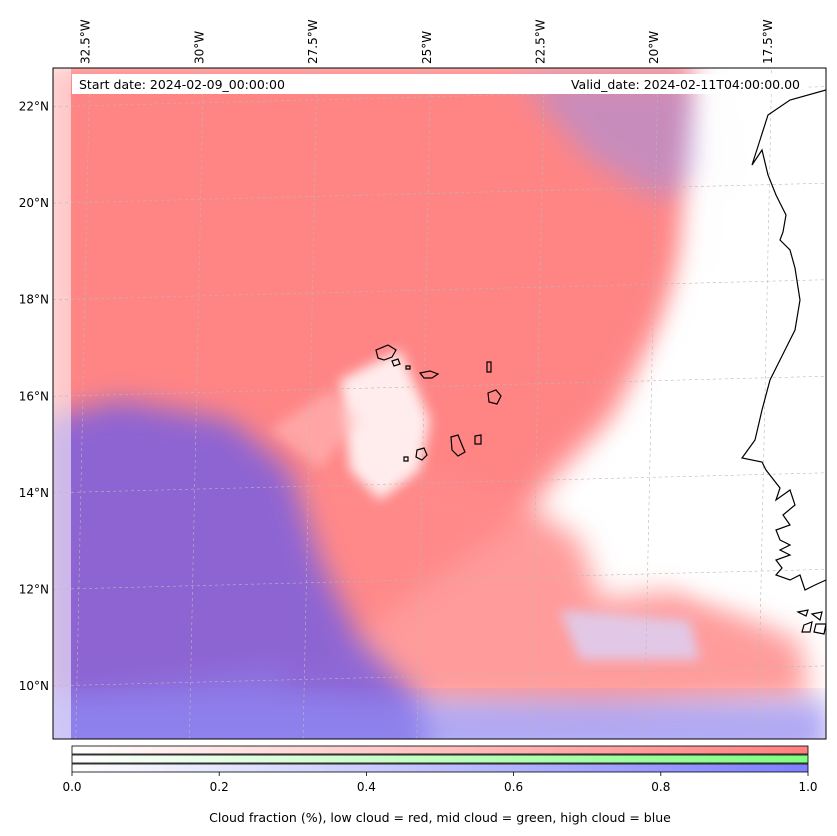  What do you see at coordinates (440, 768) in the screenshot?
I see `colorbar-high-cloud` at bounding box center [440, 768].